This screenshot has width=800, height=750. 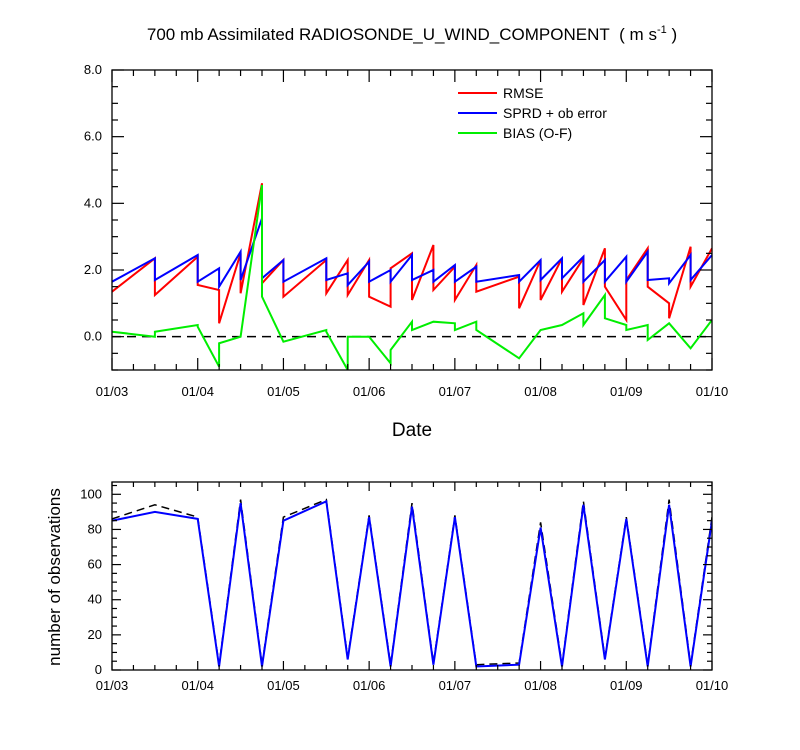 I want to click on legend-label-rmse: RMSE, so click(x=523, y=93).